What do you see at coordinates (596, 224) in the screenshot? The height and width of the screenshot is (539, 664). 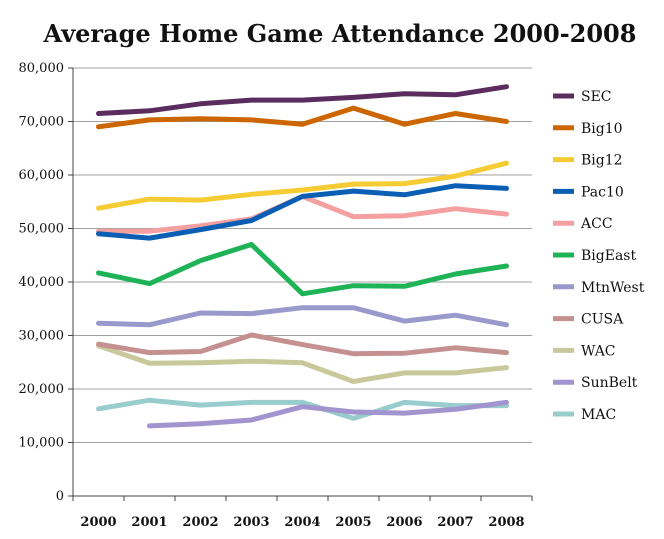 I see `legend-label-acc: ACC` at bounding box center [596, 224].